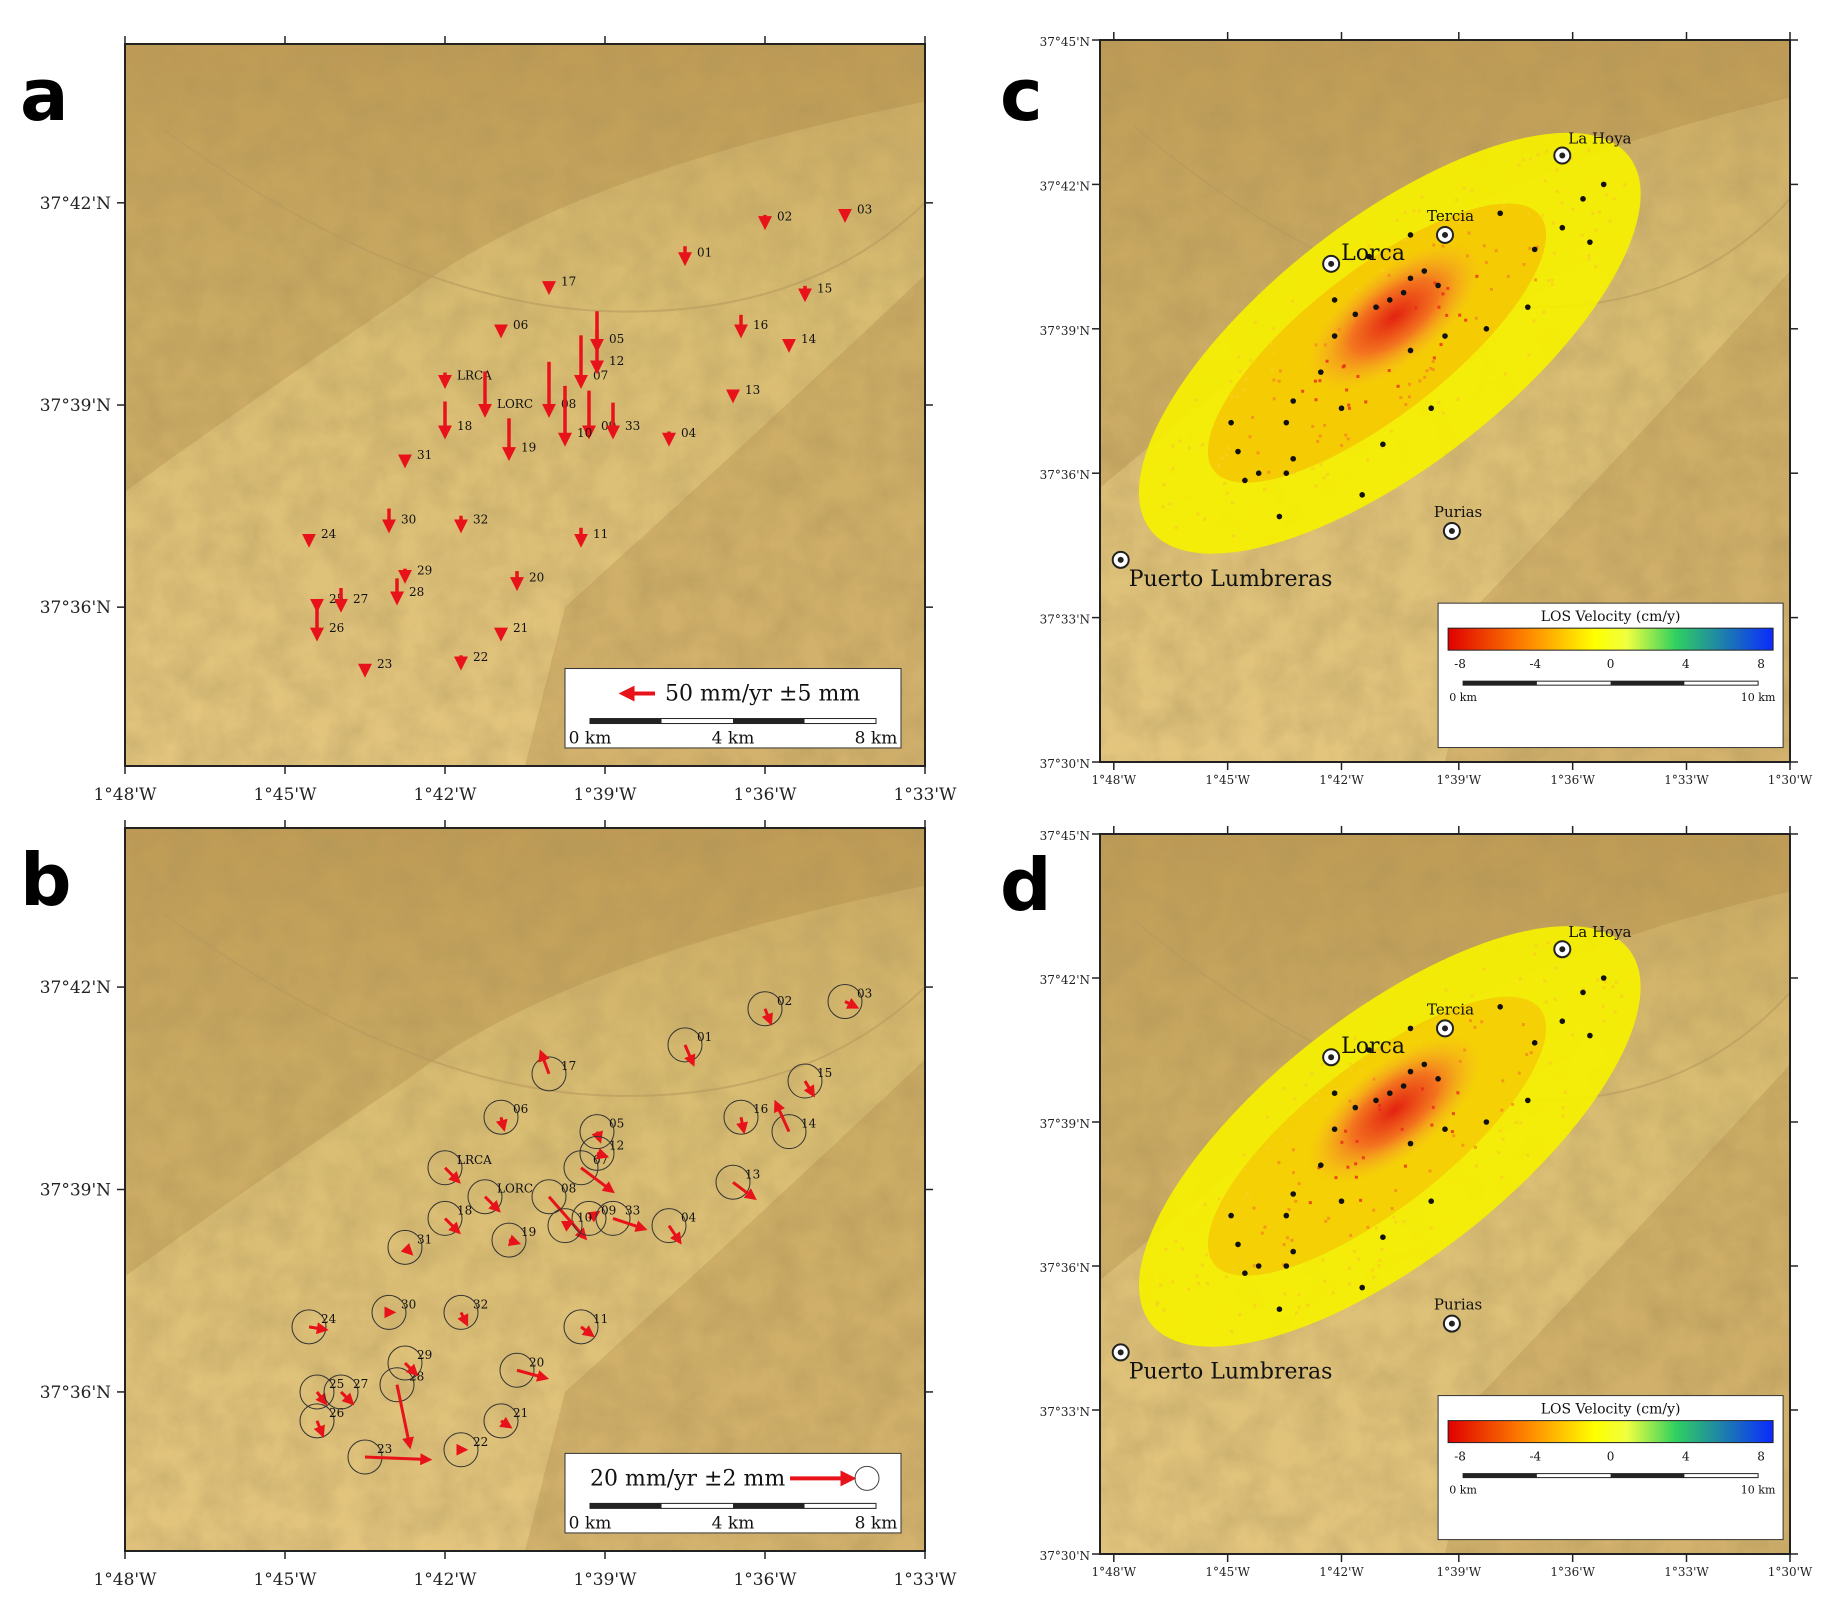  I want to click on lat-tick-label: 37°42'N, so click(75, 988).